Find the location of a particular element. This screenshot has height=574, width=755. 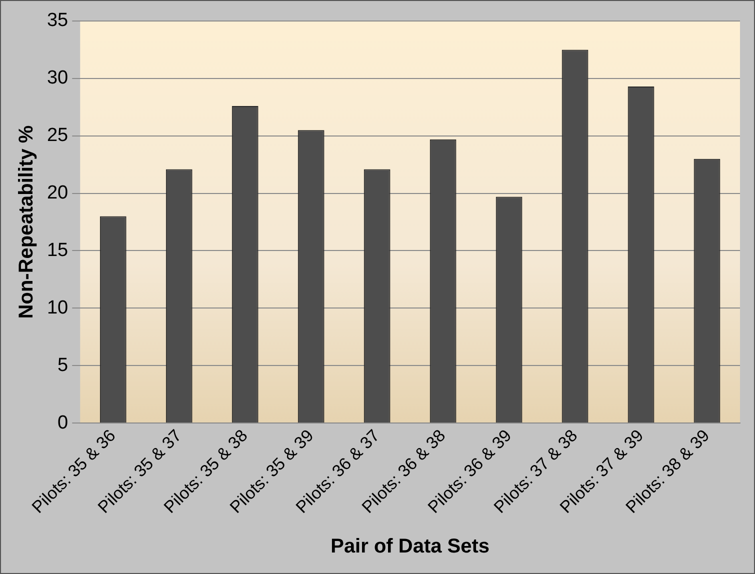

x-axis-title: Pair of Data Sets is located at coordinates (410, 547).